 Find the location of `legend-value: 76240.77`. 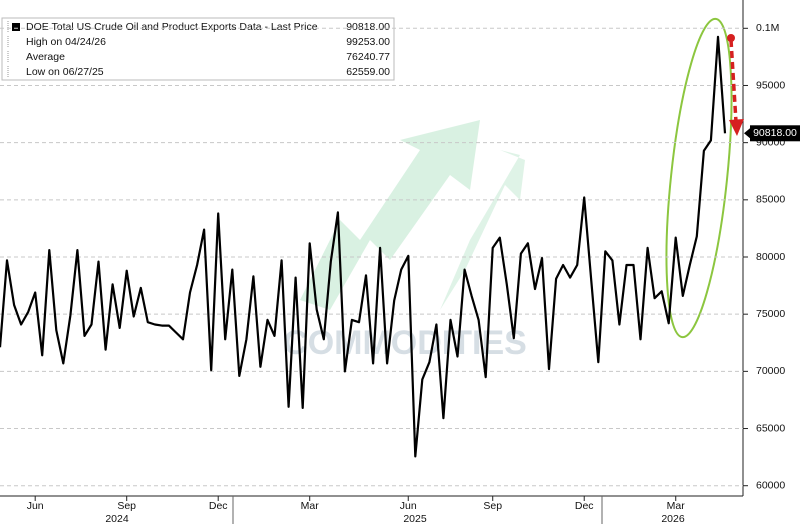

legend-value: 76240.77 is located at coordinates (368, 57).